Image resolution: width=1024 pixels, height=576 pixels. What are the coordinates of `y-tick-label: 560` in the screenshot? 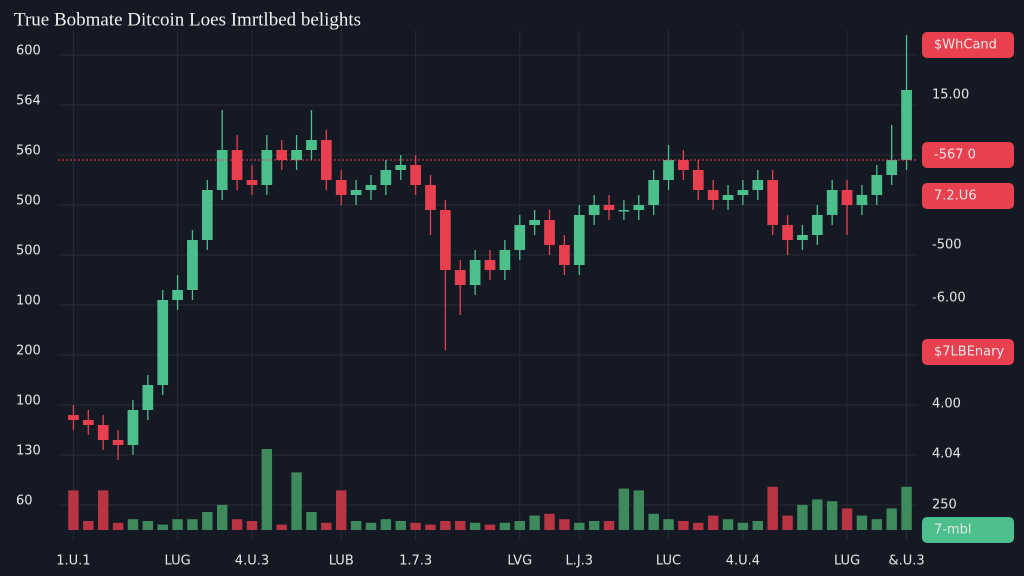 It's located at (28, 151).